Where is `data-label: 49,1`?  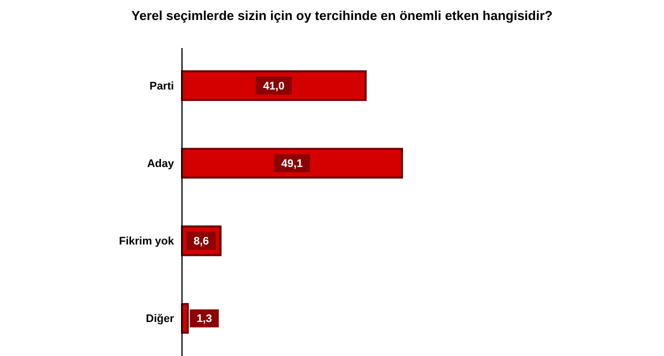 data-label: 49,1 is located at coordinates (292, 164).